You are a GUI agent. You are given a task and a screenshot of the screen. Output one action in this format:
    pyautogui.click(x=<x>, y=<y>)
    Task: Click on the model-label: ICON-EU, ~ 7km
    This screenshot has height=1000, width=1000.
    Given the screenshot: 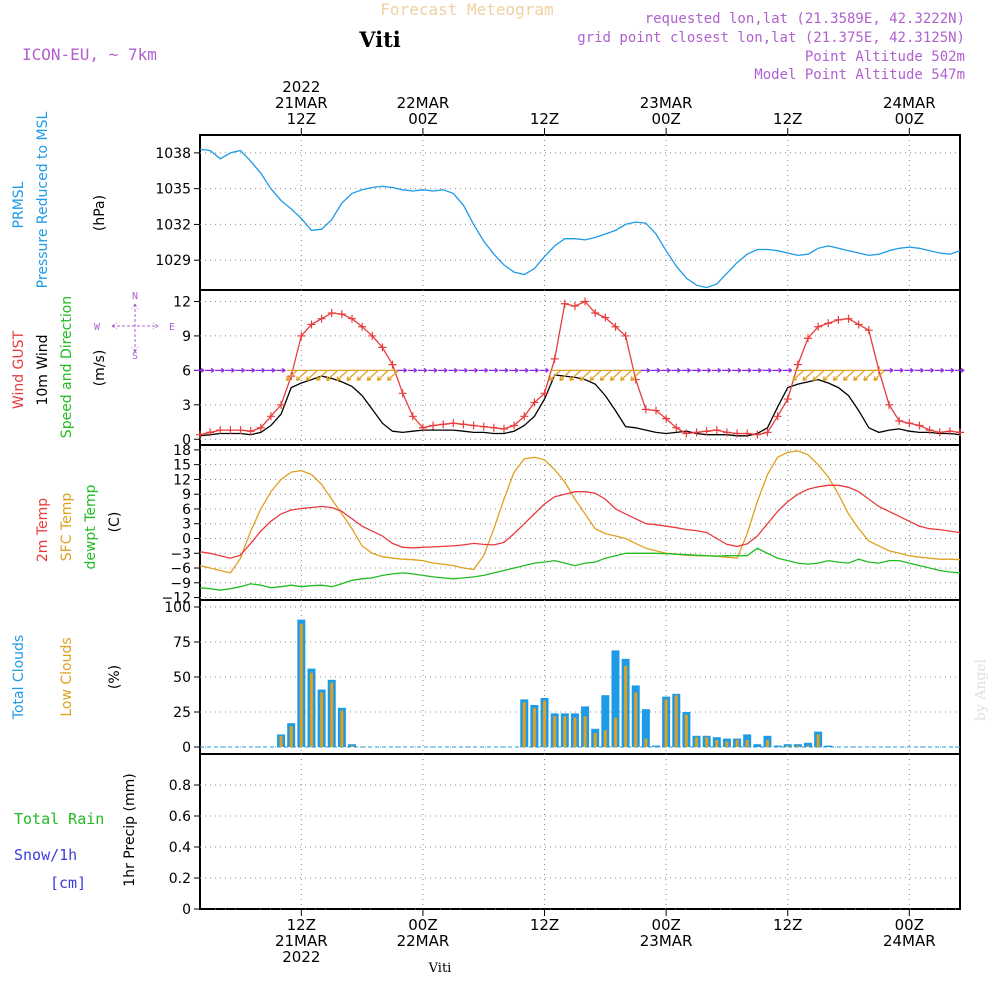 What is the action you would take?
    pyautogui.click(x=89, y=54)
    